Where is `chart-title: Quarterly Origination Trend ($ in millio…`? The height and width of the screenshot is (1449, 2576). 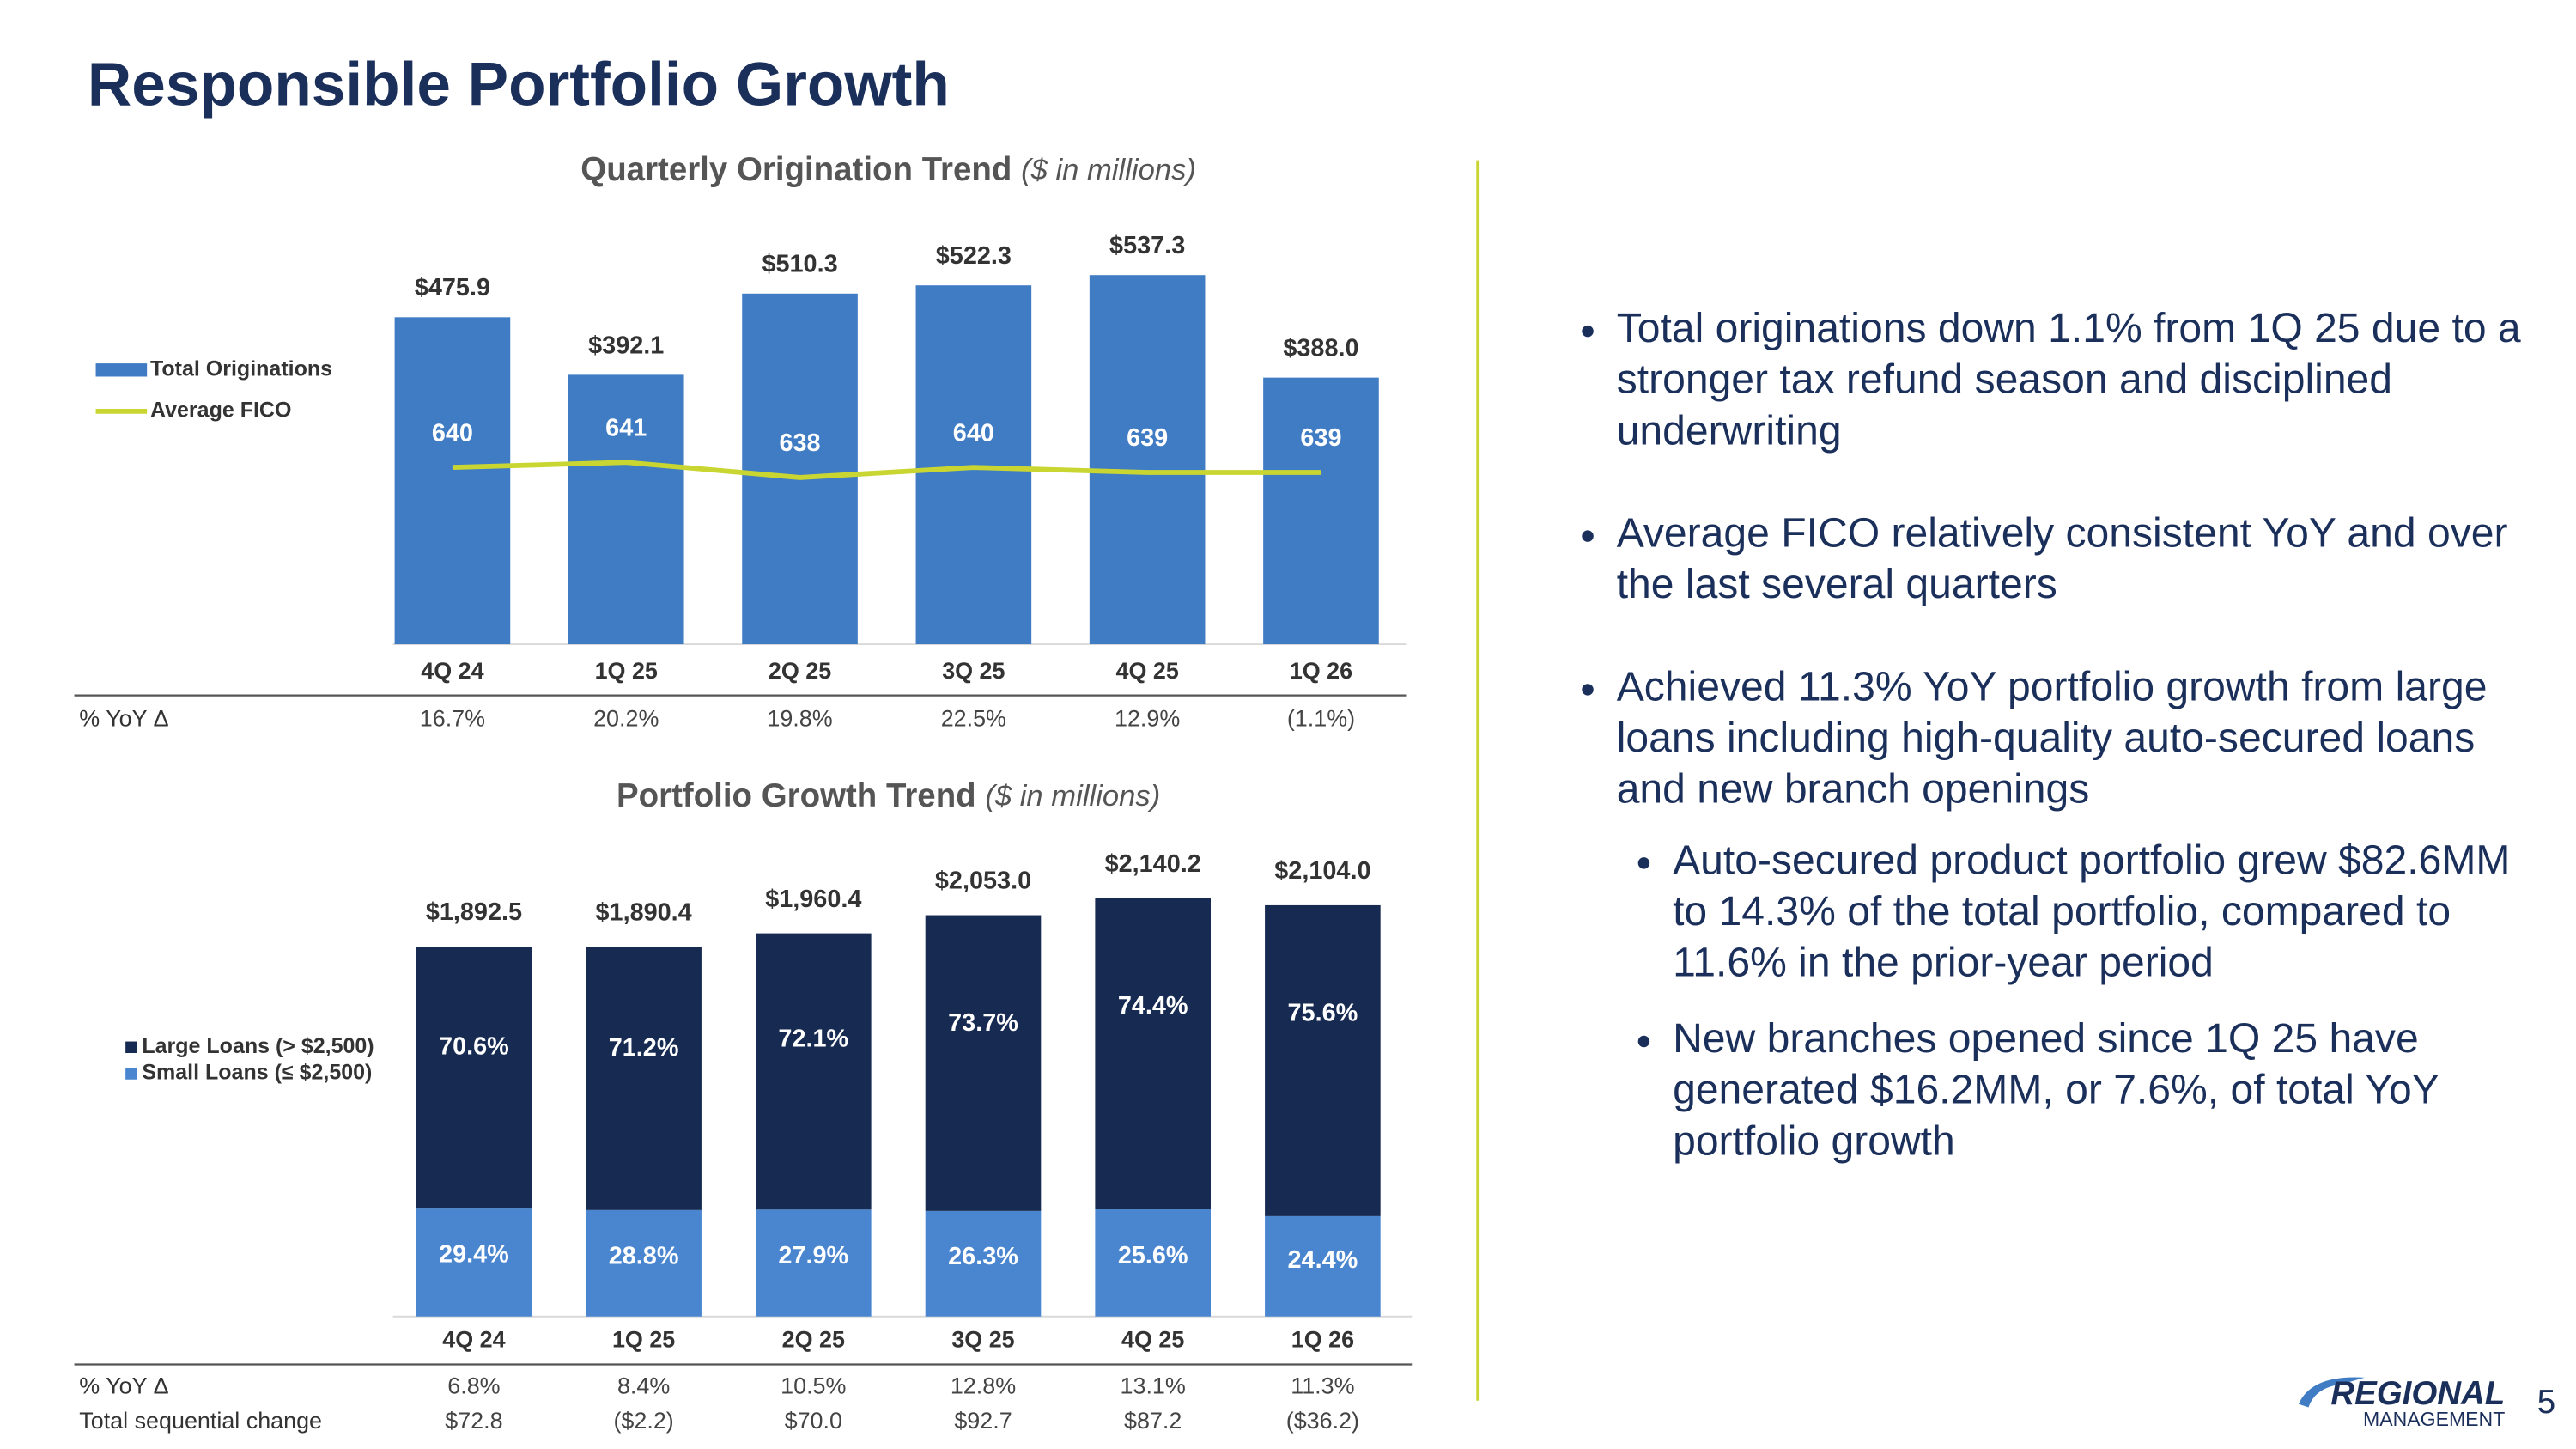 chart-title: Quarterly Origination Trend ($ in millio… is located at coordinates (888, 169).